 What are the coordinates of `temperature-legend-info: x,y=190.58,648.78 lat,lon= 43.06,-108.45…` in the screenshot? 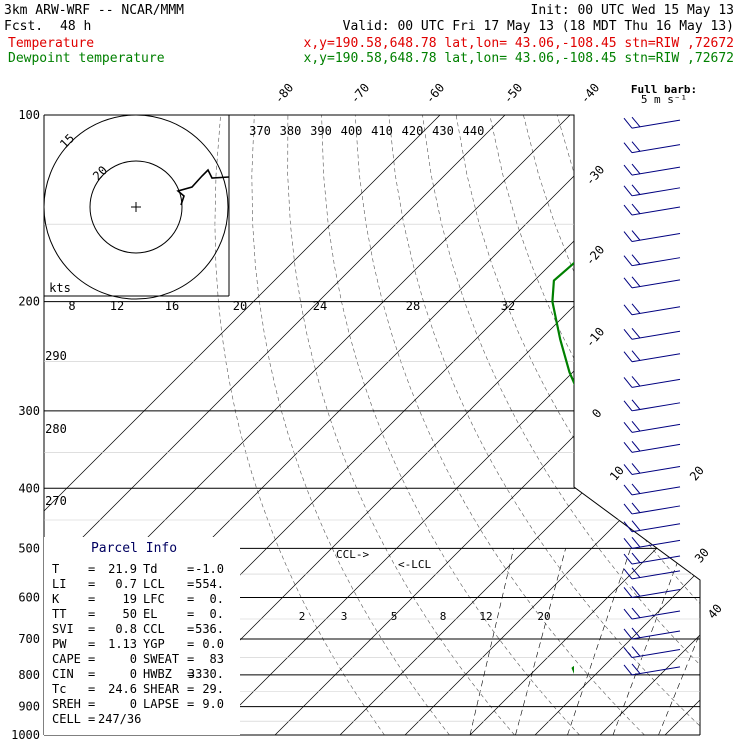 It's located at (519, 43).